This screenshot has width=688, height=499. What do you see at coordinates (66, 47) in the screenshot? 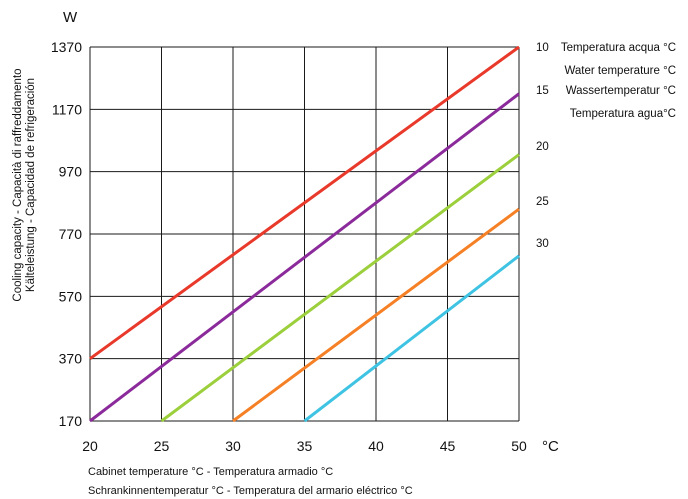
I see `y-tick-label-6: 1370` at bounding box center [66, 47].